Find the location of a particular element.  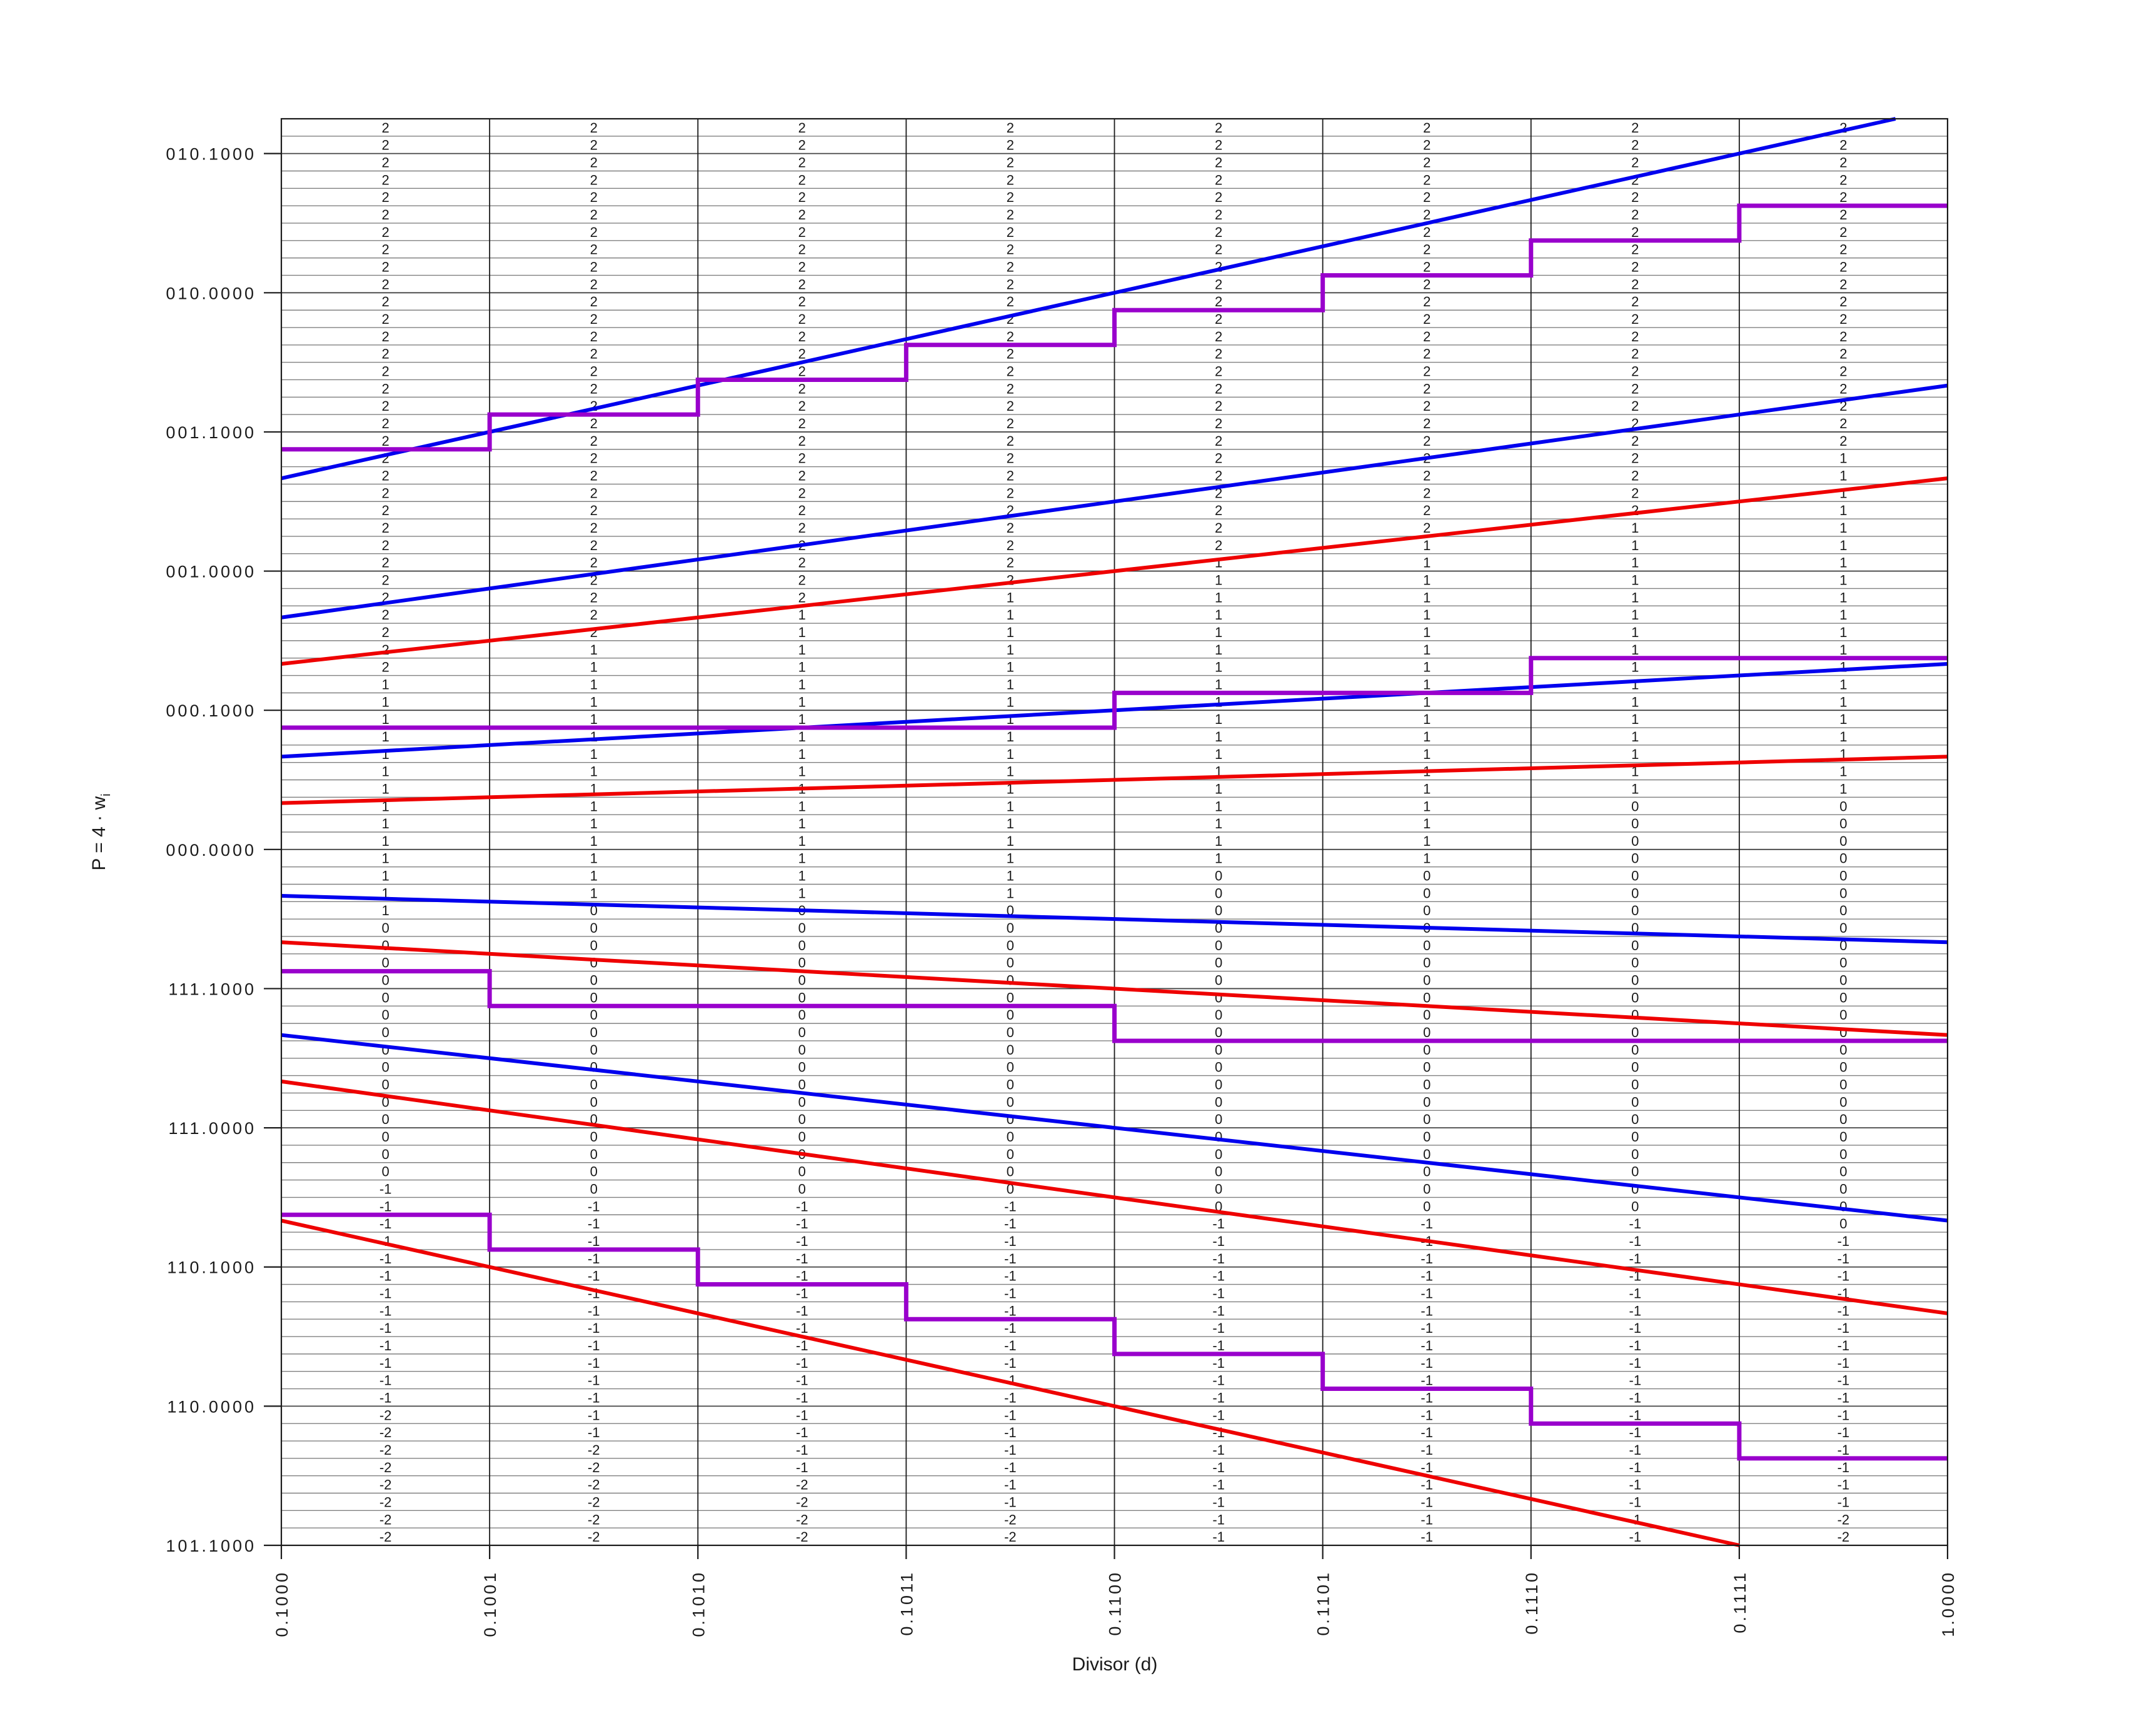

x-tick-label: 0.1111 is located at coordinates (1740, 1602).